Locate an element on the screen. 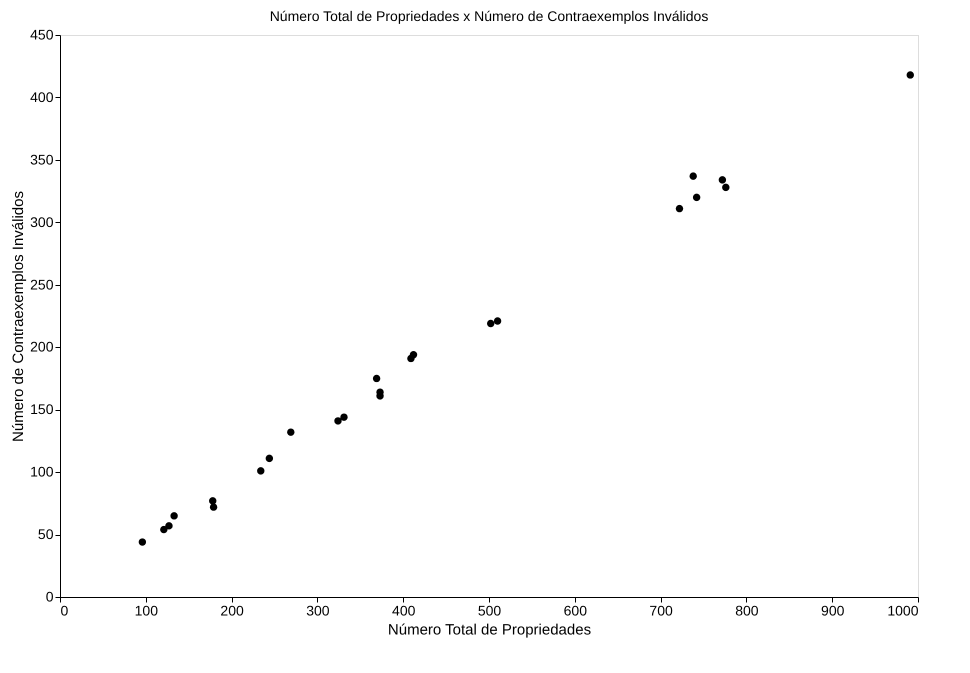  x-tick-label: 300 is located at coordinates (318, 610).